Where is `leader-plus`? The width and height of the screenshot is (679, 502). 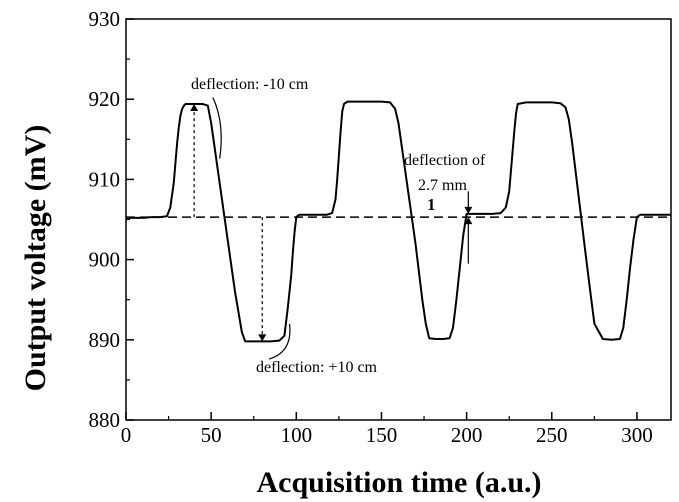
leader-plus is located at coordinates (279, 341).